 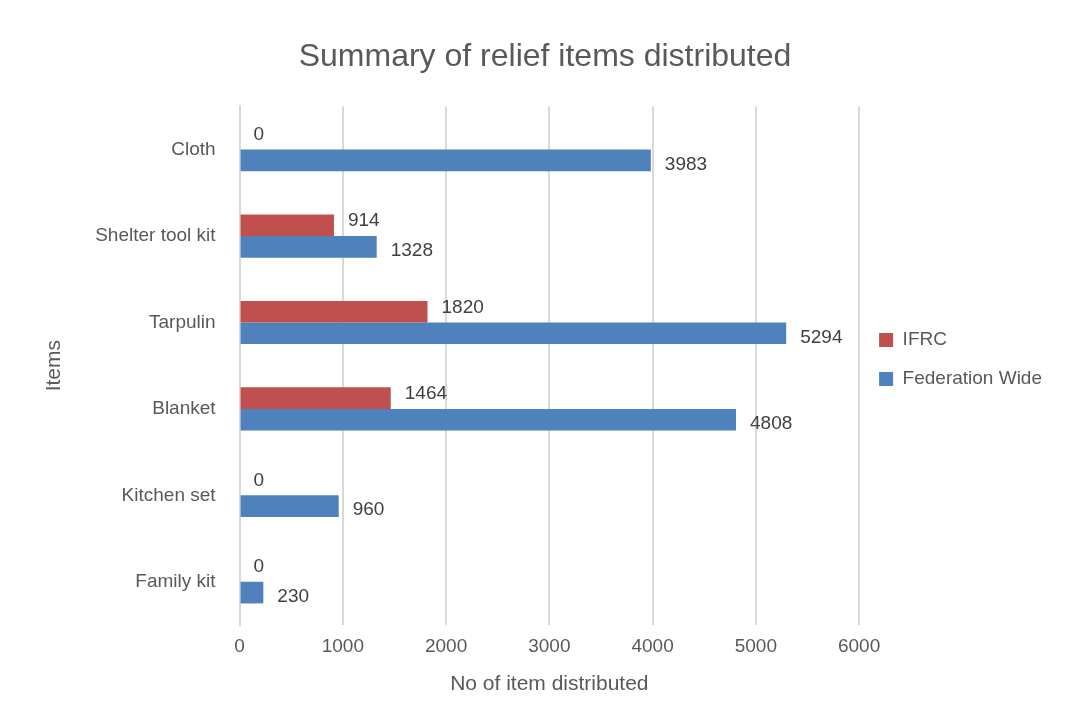 I want to click on x-tick-label: 2000, so click(x=446, y=645).